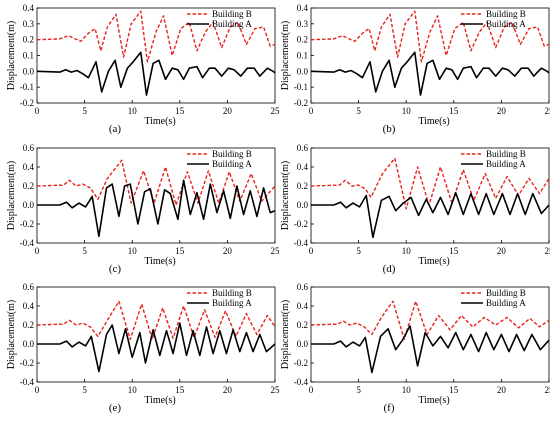 Image resolution: width=550 pixels, height=426 pixels. I want to click on panel-label: (f), so click(389, 408).